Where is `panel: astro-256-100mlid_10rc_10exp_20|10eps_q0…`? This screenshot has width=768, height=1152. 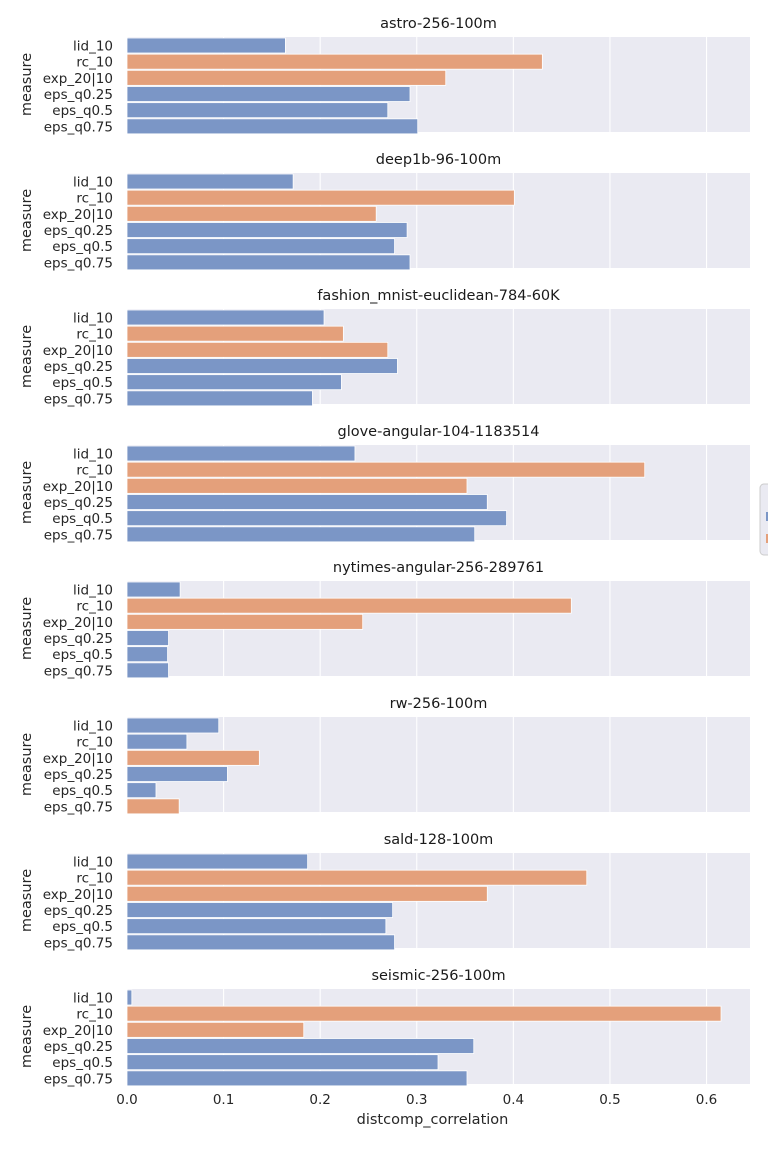
panel: astro-256-100mlid_10rc_10exp_20|10eps_q0… is located at coordinates (384, 75).